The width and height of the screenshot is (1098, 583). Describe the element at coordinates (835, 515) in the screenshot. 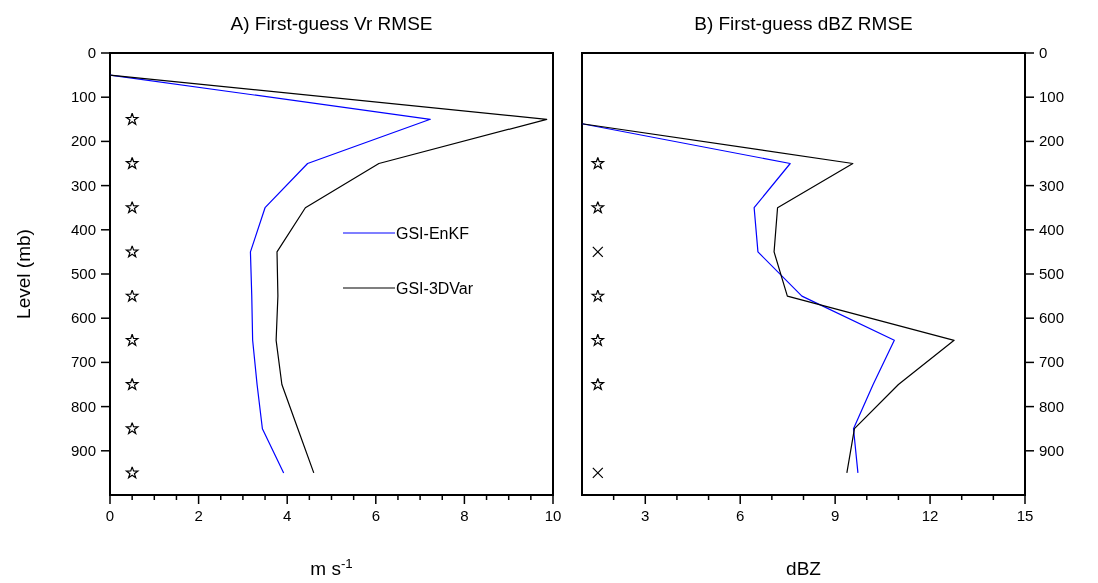

I see `x-tick-label: 9` at that location.